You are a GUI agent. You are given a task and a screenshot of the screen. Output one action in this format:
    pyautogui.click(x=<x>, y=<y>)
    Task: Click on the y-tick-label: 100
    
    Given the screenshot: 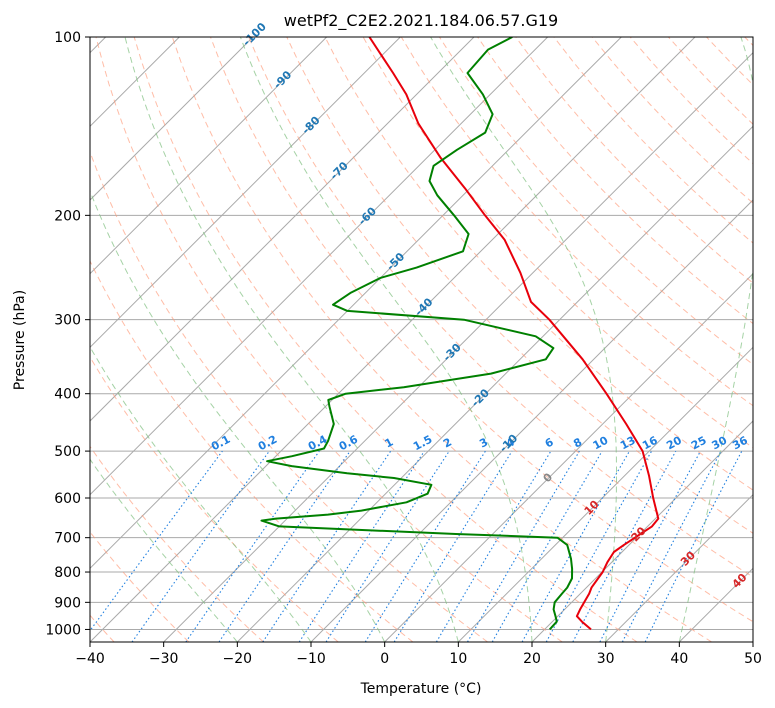 What is the action you would take?
    pyautogui.click(x=67, y=38)
    